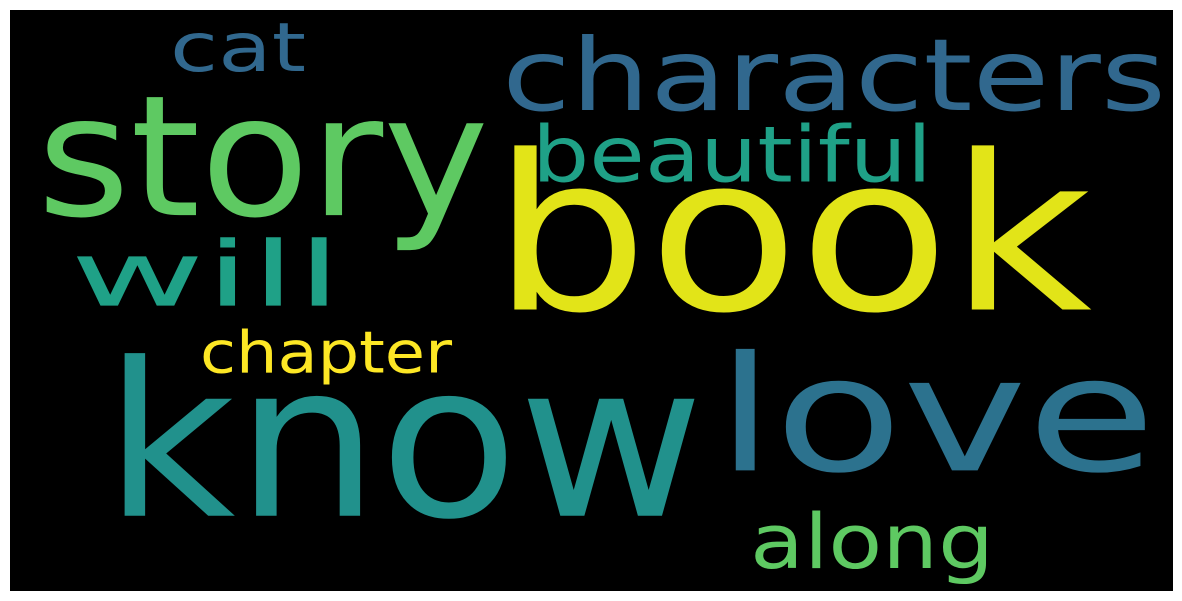  I want to click on word-will: will, so click(206, 274).